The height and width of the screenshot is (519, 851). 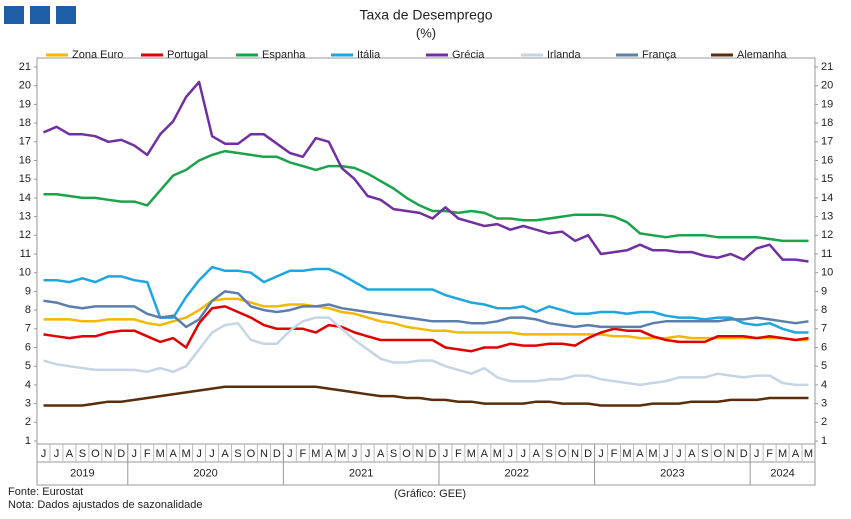 What do you see at coordinates (105, 505) in the screenshot?
I see `note: Nota: Dados ajustados de sazonalidade` at bounding box center [105, 505].